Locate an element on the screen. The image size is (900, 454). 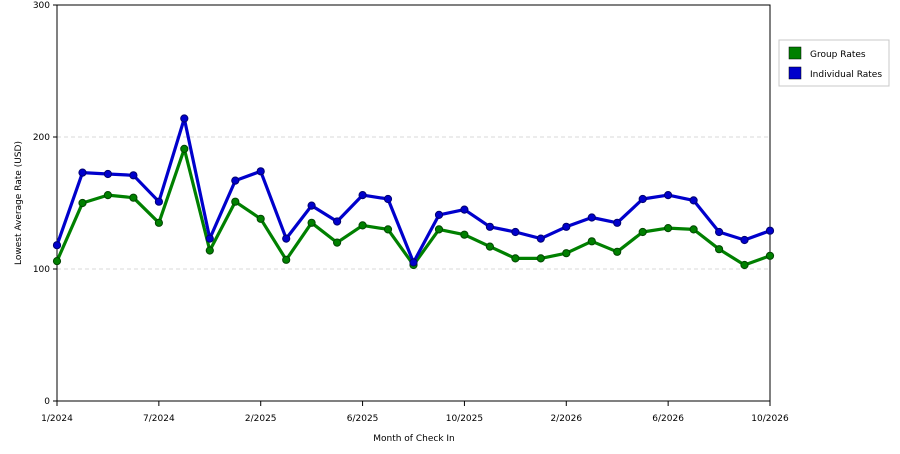
x-tick-label-1-2024: 1/2024 is located at coordinates (57, 419).